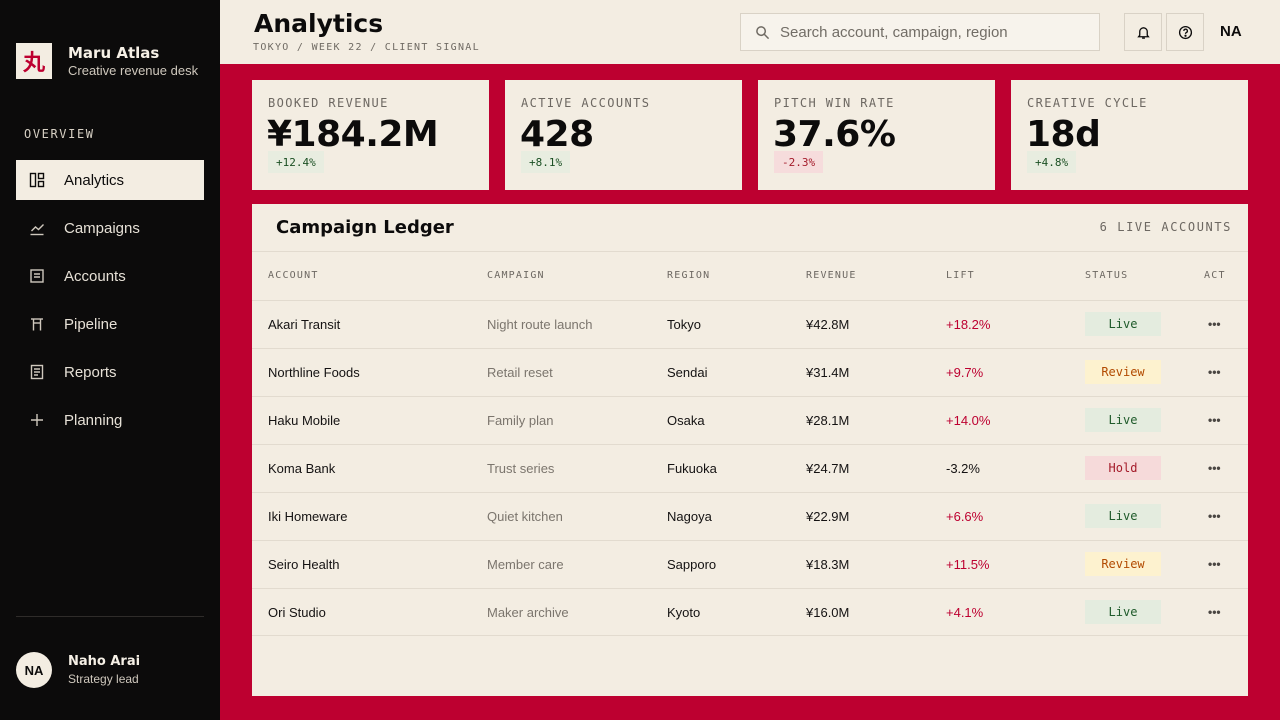 The width and height of the screenshot is (1280, 720). Describe the element at coordinates (1165, 227) in the screenshot. I see `live-accounts-count: 6 LIVE ACCOUNTS` at that location.